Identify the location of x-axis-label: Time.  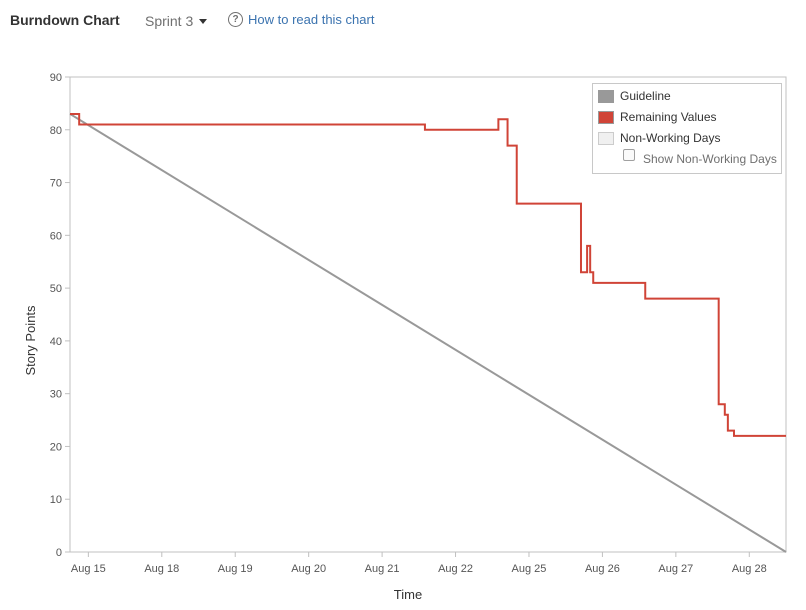
(408, 594).